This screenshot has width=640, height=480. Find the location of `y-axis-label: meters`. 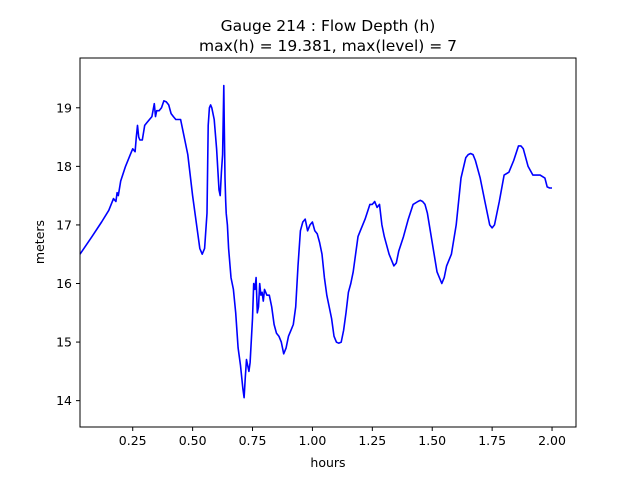

y-axis-label: meters is located at coordinates (39, 242).